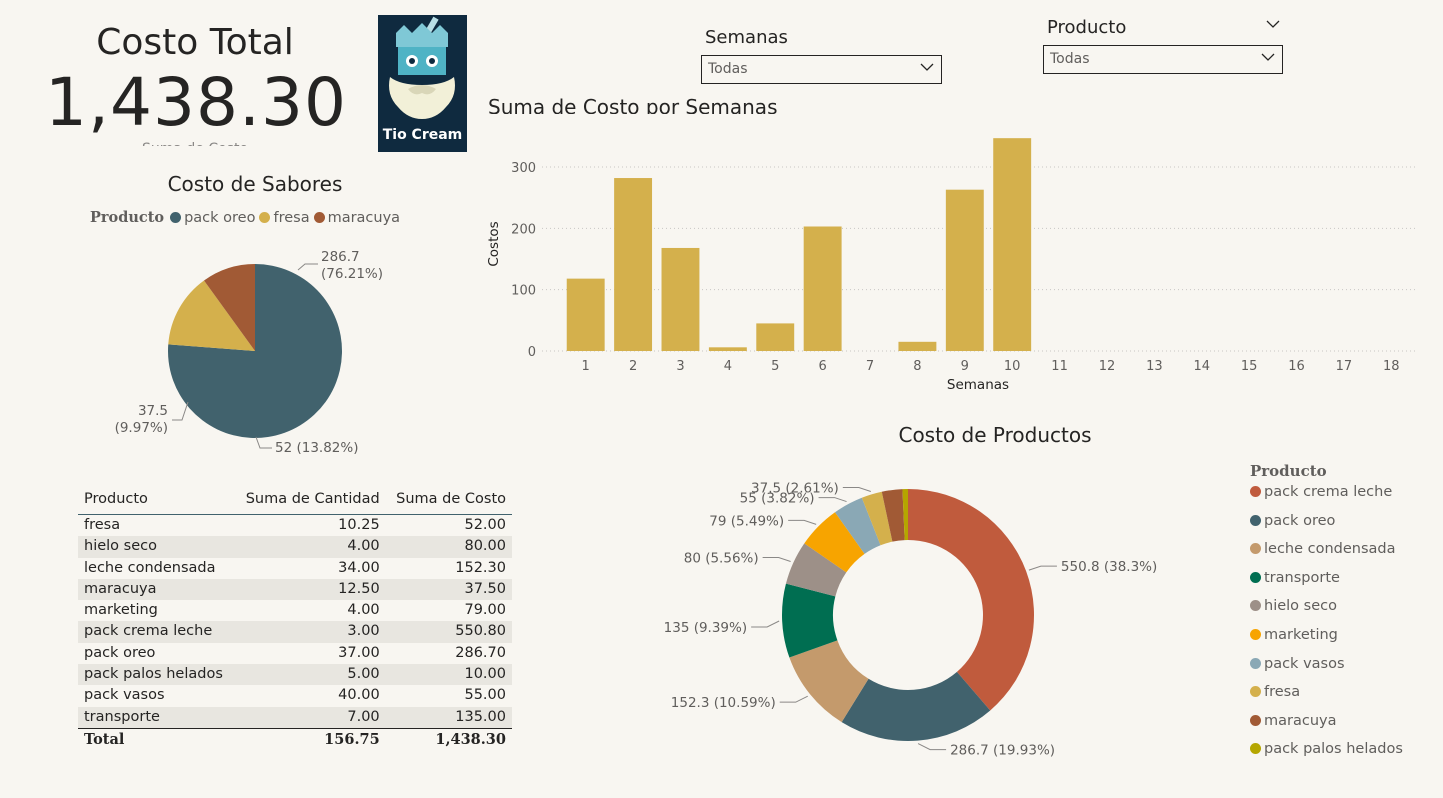  Describe the element at coordinates (633, 366) in the screenshot. I see `x-tick-label: 2` at that location.